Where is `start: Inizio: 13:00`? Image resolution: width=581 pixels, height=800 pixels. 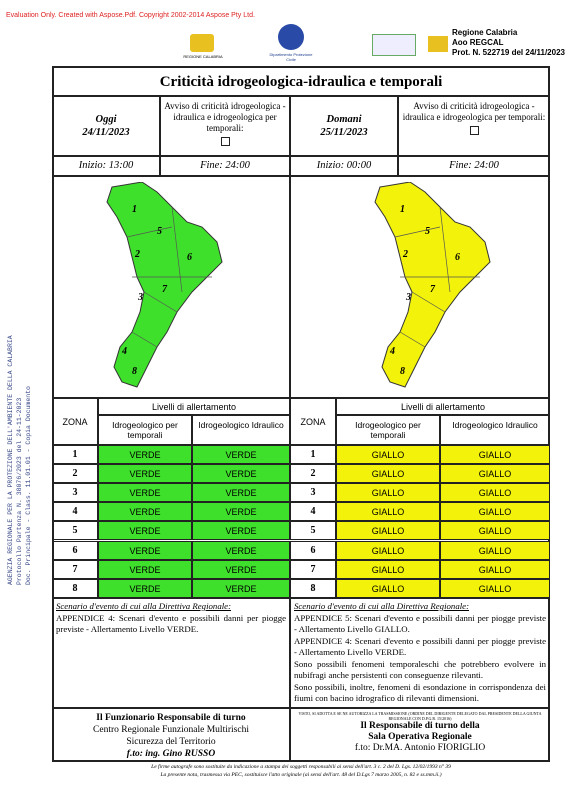
start: Inizio: 13:00 is located at coordinates (106, 166).